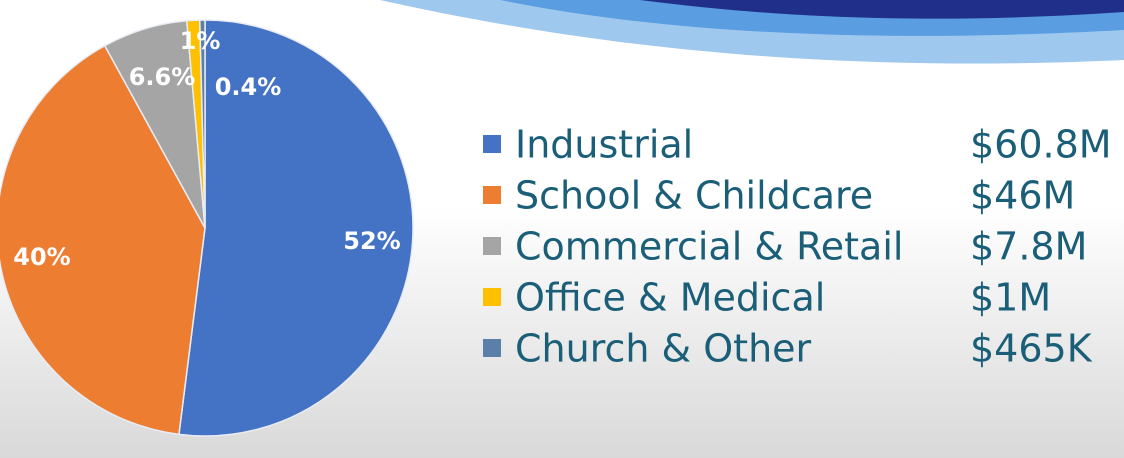 The image size is (1124, 458). I want to click on legend-label: Commercial & Retail, so click(709, 247).